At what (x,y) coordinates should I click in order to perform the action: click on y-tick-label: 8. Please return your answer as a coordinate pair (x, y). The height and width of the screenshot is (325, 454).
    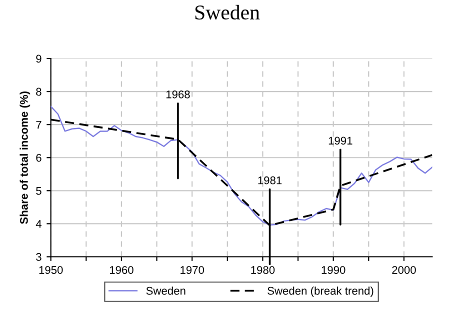
    Looking at the image, I should click on (39, 92).